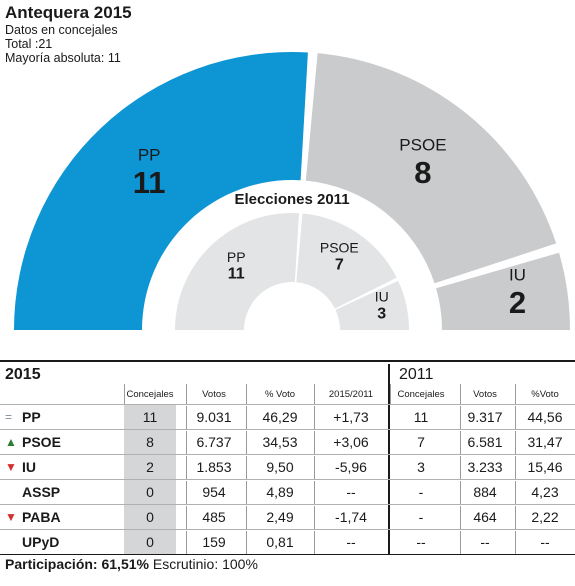 The height and width of the screenshot is (586, 575). What do you see at coordinates (41, 492) in the screenshot?
I see `row-party-assp: ASSP` at bounding box center [41, 492].